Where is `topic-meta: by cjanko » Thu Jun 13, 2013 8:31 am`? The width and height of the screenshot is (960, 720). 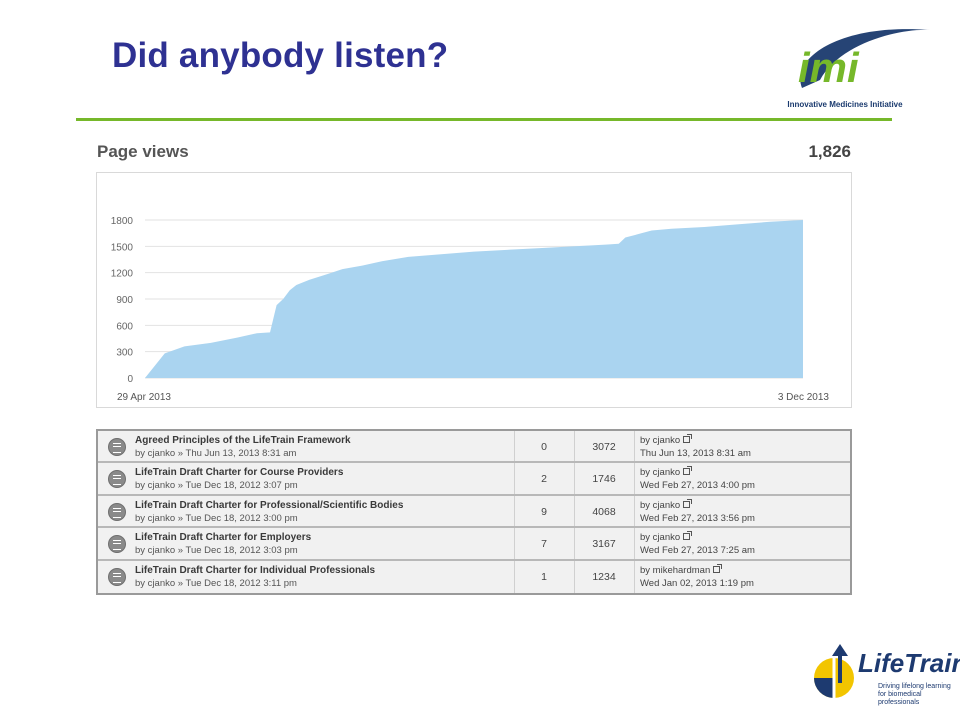
topic-meta: by cjanko » Thu Jun 13, 2013 8:31 am is located at coordinates (216, 453).